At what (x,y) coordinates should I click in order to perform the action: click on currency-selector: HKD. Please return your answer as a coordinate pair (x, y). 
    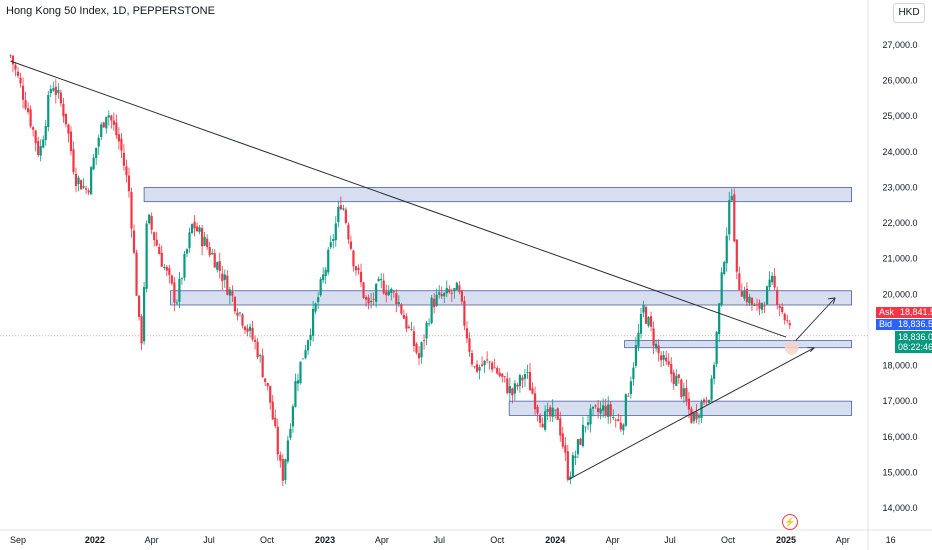
    Looking at the image, I should click on (909, 13).